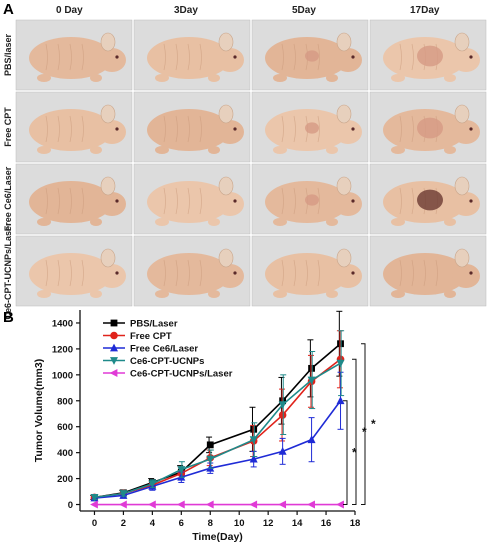  I want to click on y-axis-title: Tumor Volume(mm3), so click(39, 410).